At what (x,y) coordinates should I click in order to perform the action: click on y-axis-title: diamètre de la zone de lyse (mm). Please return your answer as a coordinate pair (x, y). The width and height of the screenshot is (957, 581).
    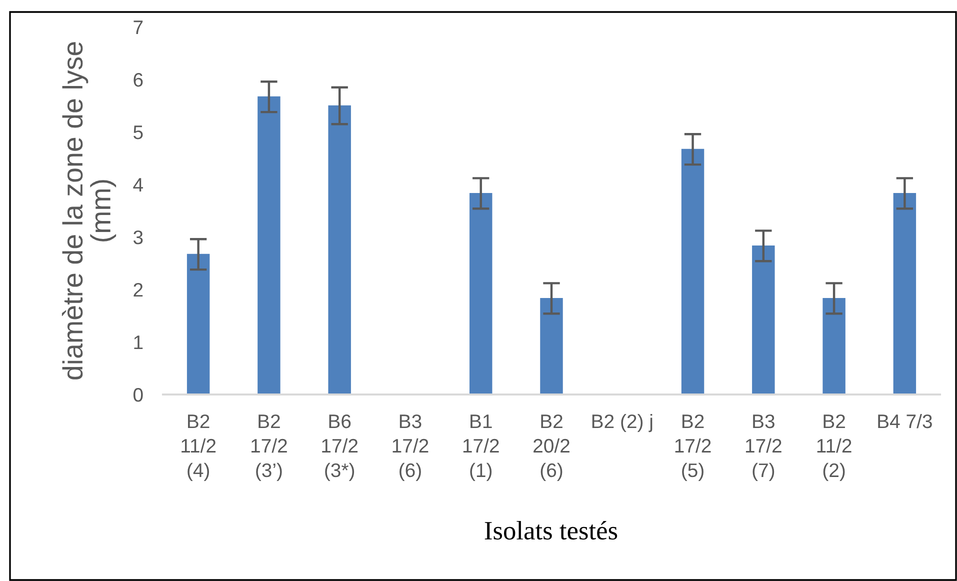
    Looking at the image, I should click on (89, 211).